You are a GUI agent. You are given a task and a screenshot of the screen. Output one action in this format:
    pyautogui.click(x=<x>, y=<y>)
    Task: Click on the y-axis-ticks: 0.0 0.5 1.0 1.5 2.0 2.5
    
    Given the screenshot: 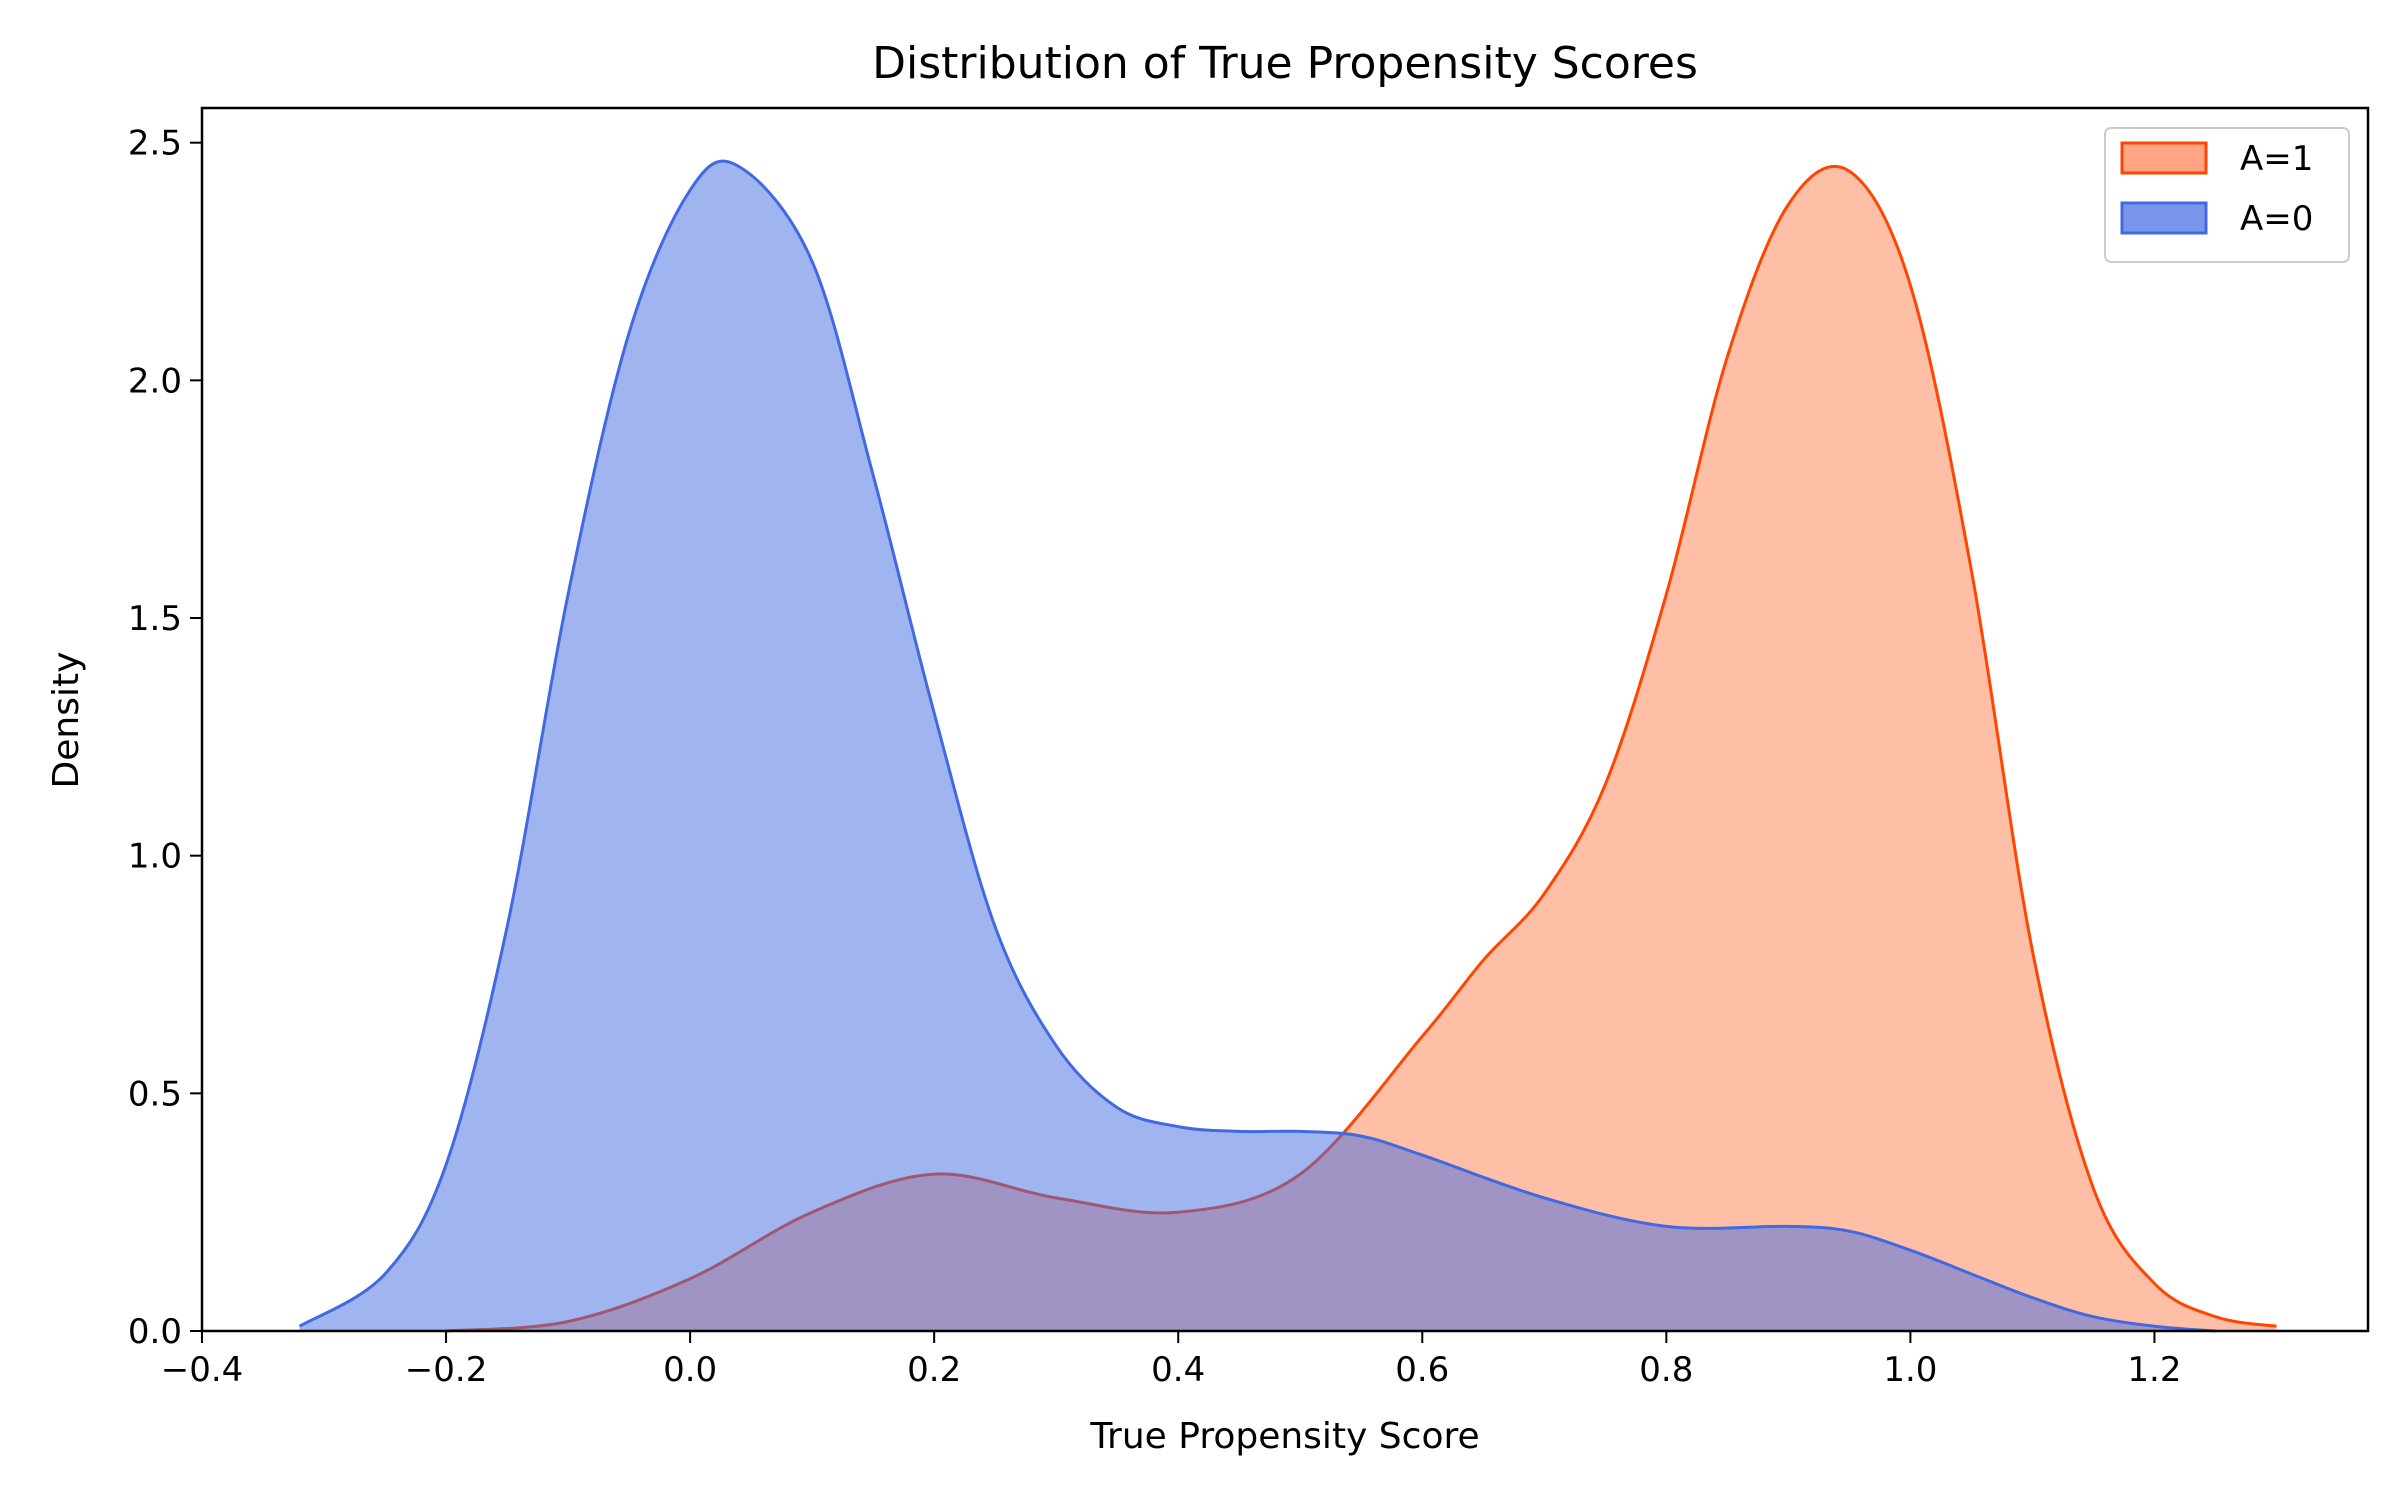 What is the action you would take?
    pyautogui.click(x=165, y=738)
    